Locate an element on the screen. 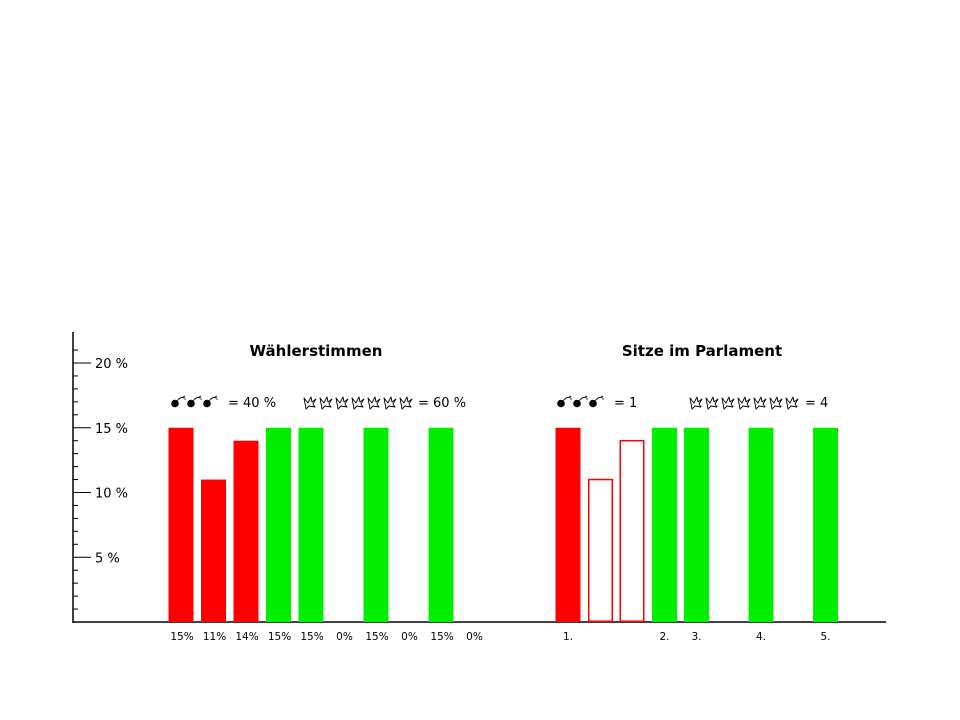  y-tick-label: 20 % is located at coordinates (111, 364).